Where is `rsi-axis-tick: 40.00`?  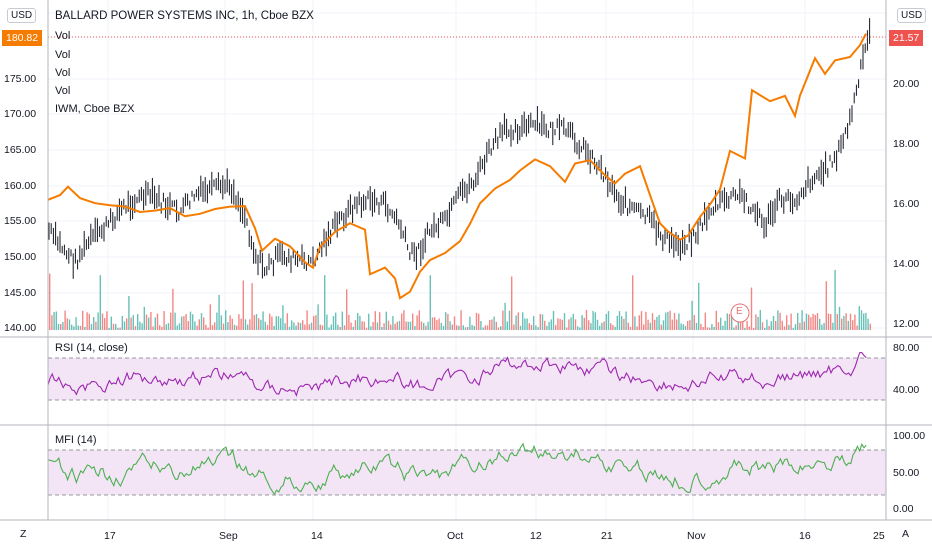 rsi-axis-tick: 40.00 is located at coordinates (906, 390).